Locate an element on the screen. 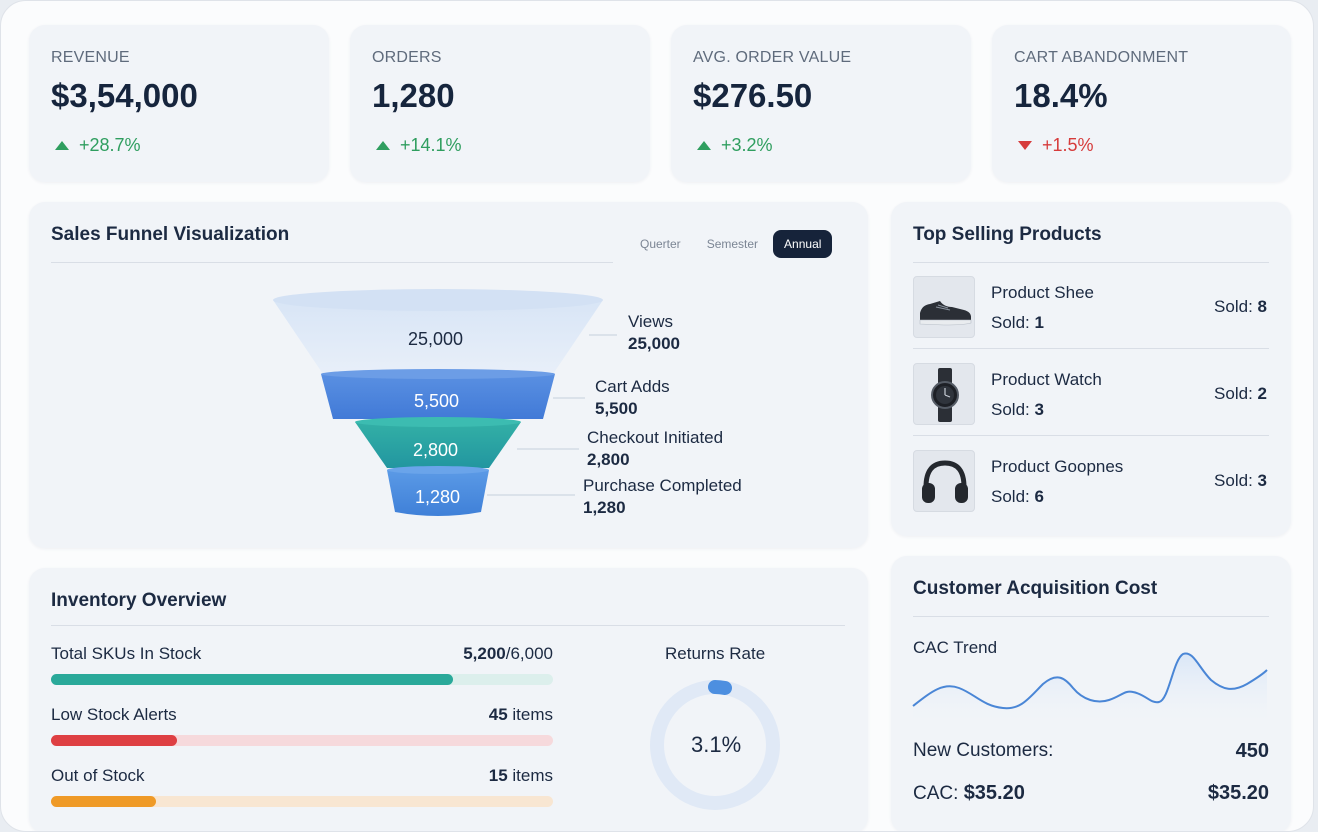  product-name: Product Watch is located at coordinates (1046, 379).